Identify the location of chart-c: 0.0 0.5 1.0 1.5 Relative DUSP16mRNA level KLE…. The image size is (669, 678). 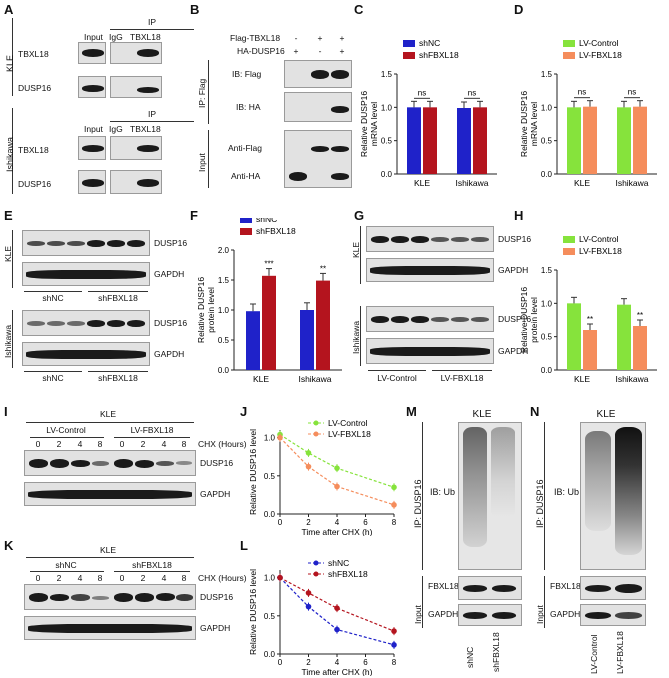
(428, 113).